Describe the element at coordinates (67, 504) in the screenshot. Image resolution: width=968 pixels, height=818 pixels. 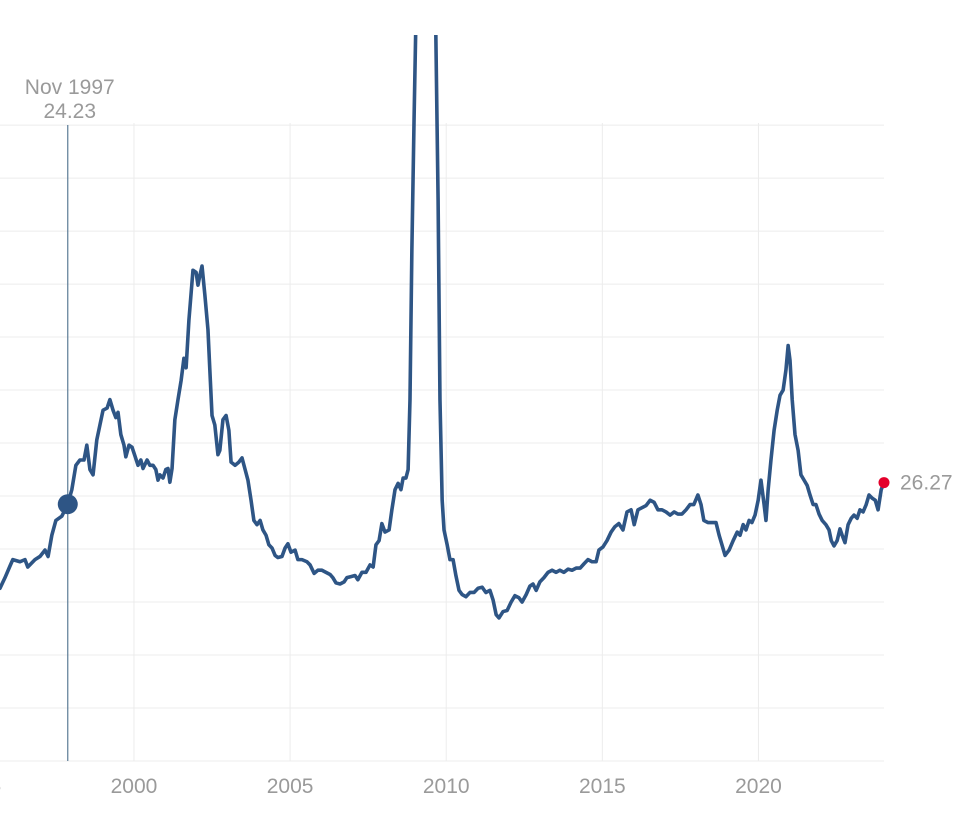
I see `hover-point` at that location.